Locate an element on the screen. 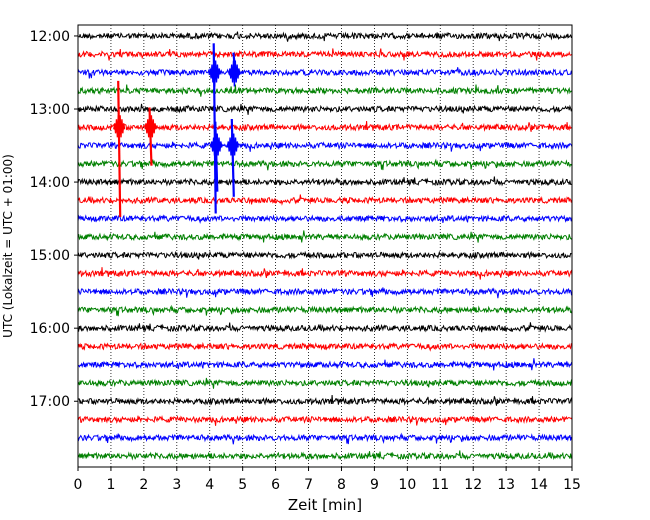 The width and height of the screenshot is (650, 520). y-tick-label: 15:00 is located at coordinates (50, 256).